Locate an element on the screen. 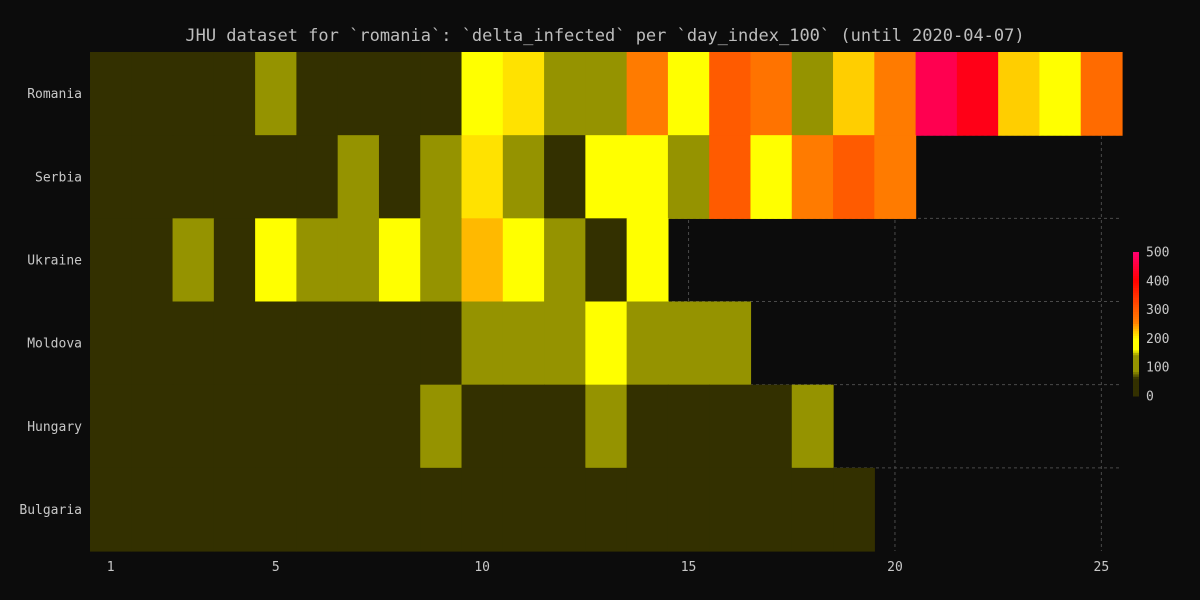 Image resolution: width=1200 pixels, height=600 pixels. x-axis-tick-labels: 1 5 10 15 20 25 is located at coordinates (608, 567).